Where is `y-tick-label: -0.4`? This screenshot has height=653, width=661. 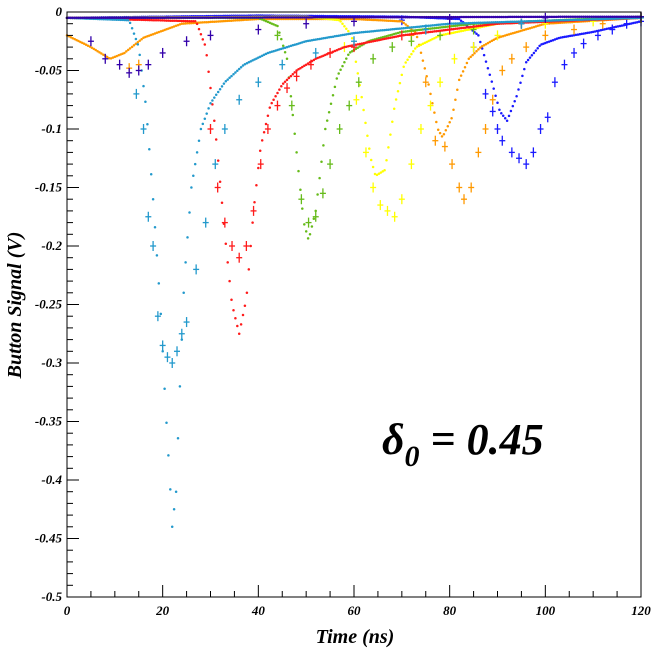
y-tick-label: -0.4 is located at coordinates (51, 479).